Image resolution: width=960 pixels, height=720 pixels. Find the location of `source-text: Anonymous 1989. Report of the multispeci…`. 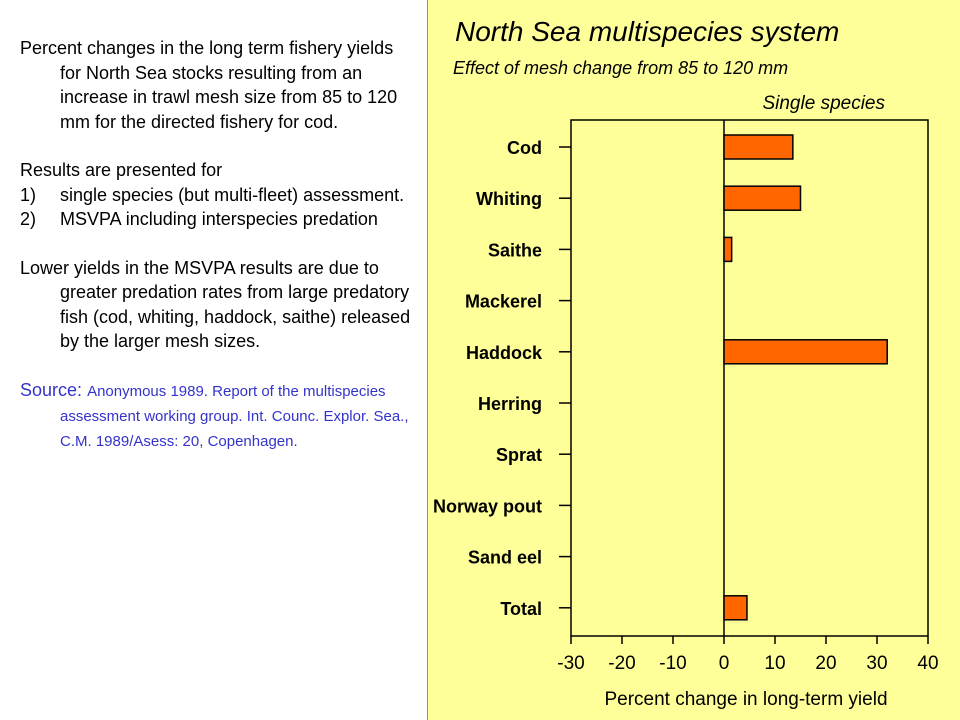

source-text: Anonymous 1989. Report of the multispeci… is located at coordinates (234, 416).